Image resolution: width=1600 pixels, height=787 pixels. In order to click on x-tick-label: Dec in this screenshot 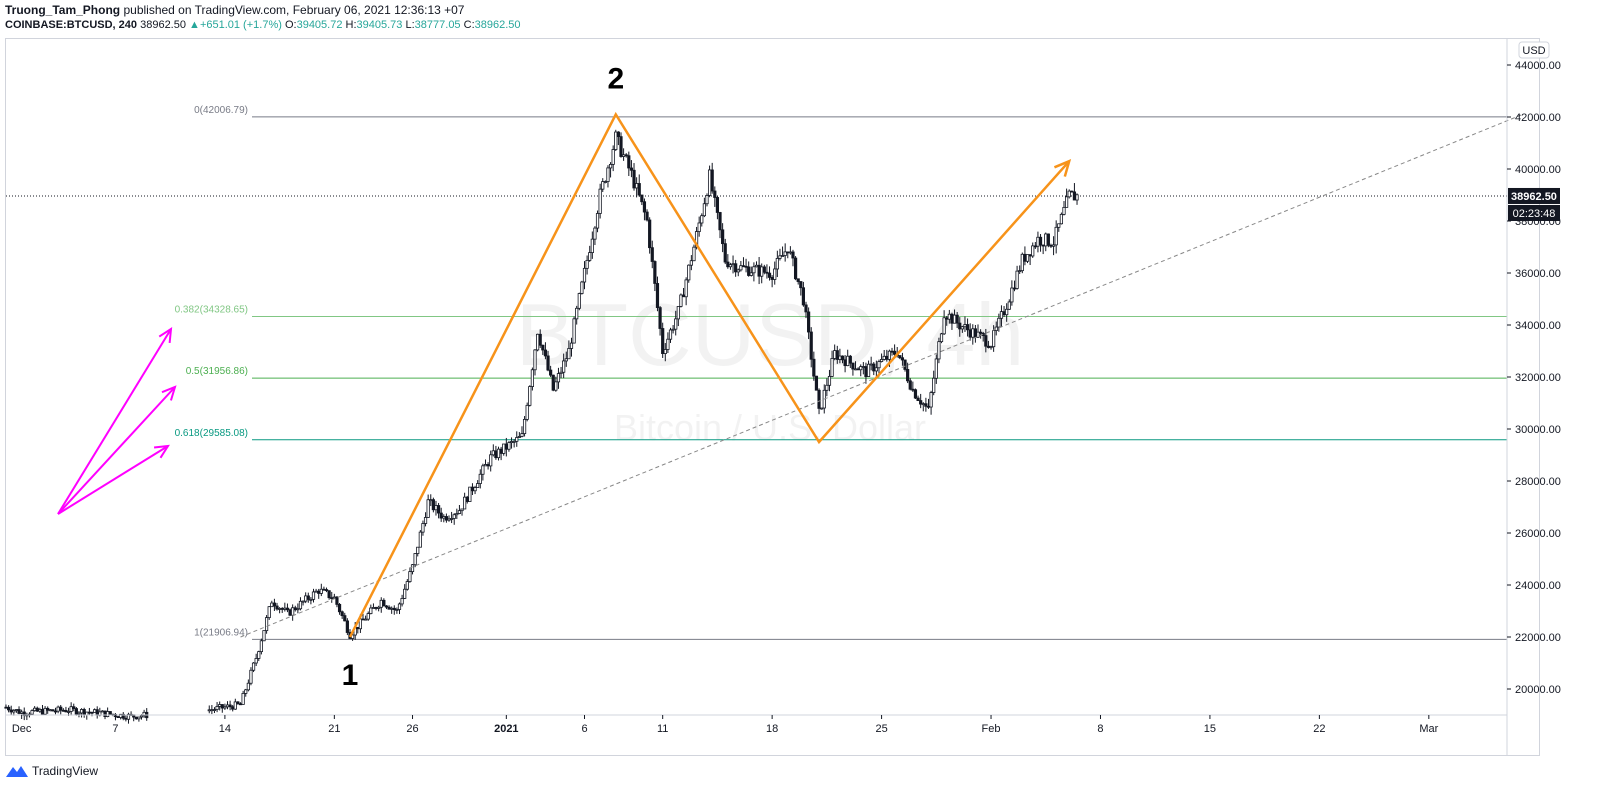, I will do `click(22, 729)`.